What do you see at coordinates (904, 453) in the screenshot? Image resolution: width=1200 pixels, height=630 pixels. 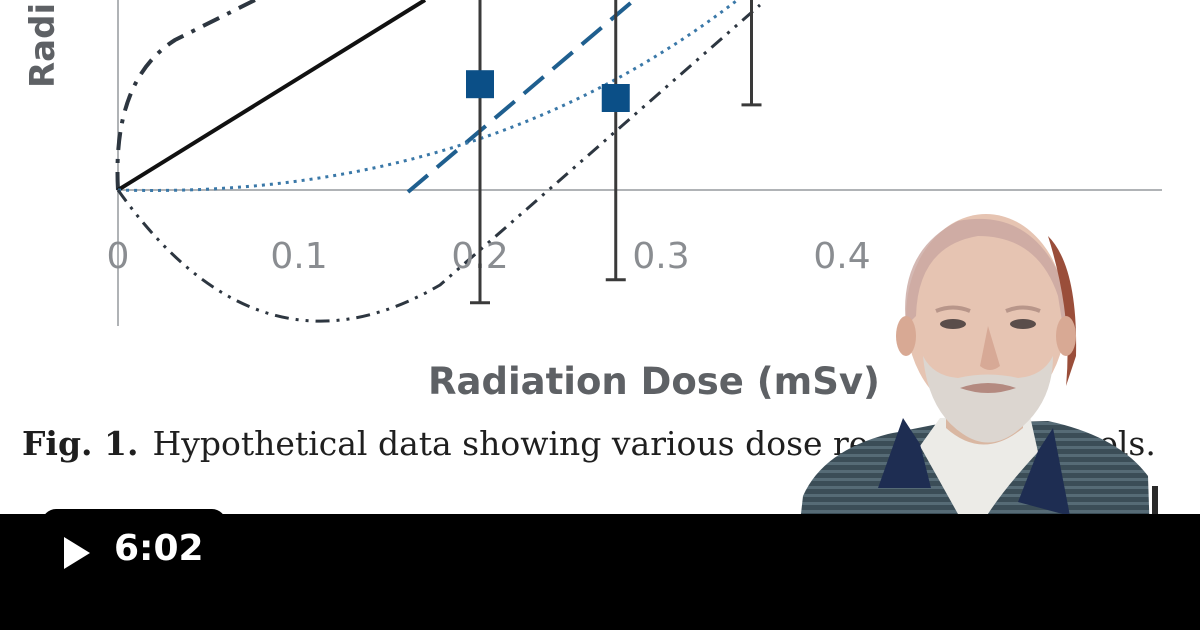 I see `presenter-collar-left` at bounding box center [904, 453].